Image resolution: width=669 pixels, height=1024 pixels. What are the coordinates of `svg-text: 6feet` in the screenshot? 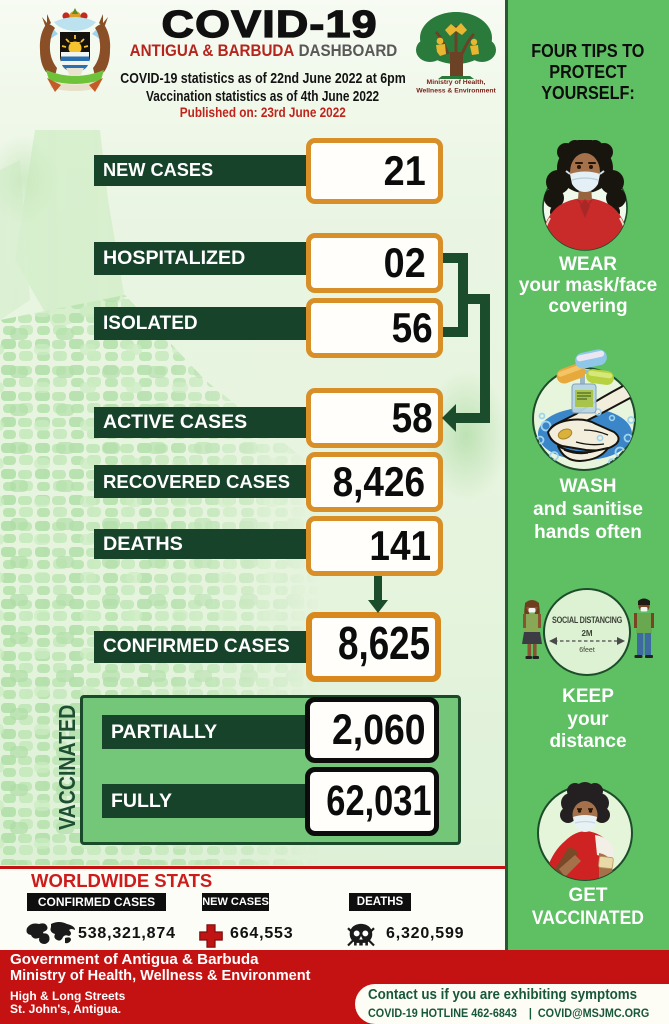 It's located at (587, 650).